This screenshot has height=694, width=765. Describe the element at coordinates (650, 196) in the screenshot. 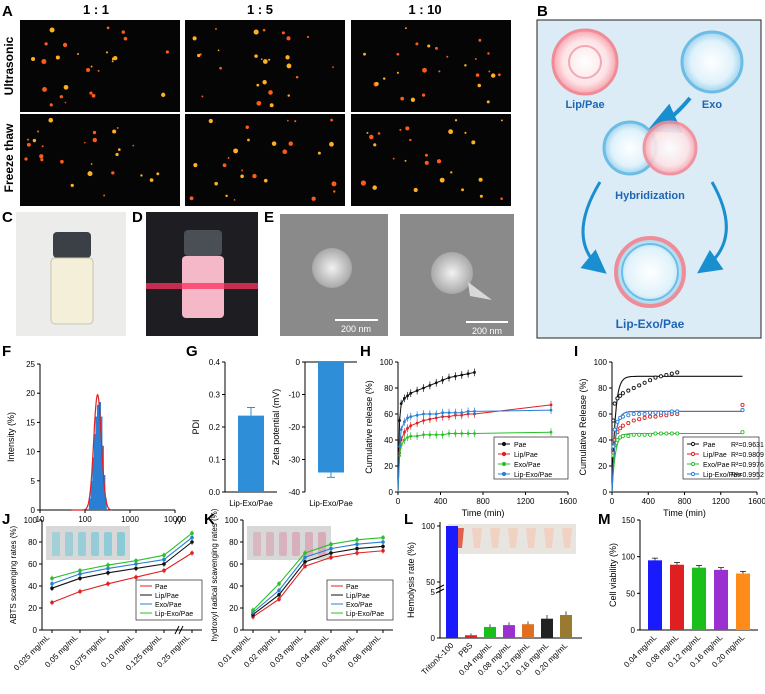

I see `label-hybridization: Hybridization` at that location.